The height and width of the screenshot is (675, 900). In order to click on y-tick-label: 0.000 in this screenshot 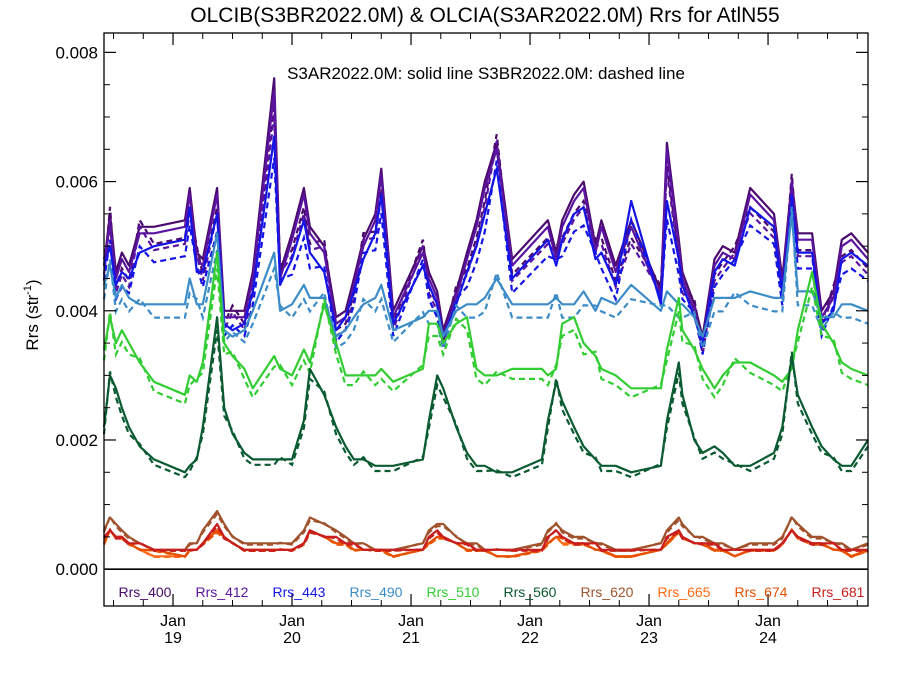, I will do `click(76, 569)`.